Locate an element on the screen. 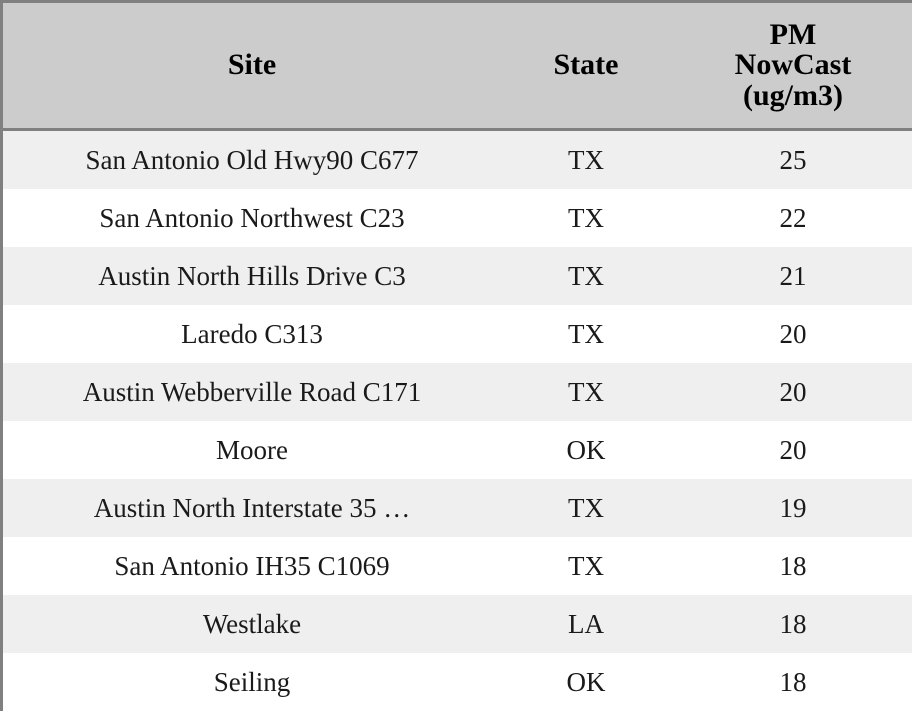 This screenshot has width=912, height=711. table-row: Austin Webberville Road C171 TX 20 is located at coordinates (457, 392).